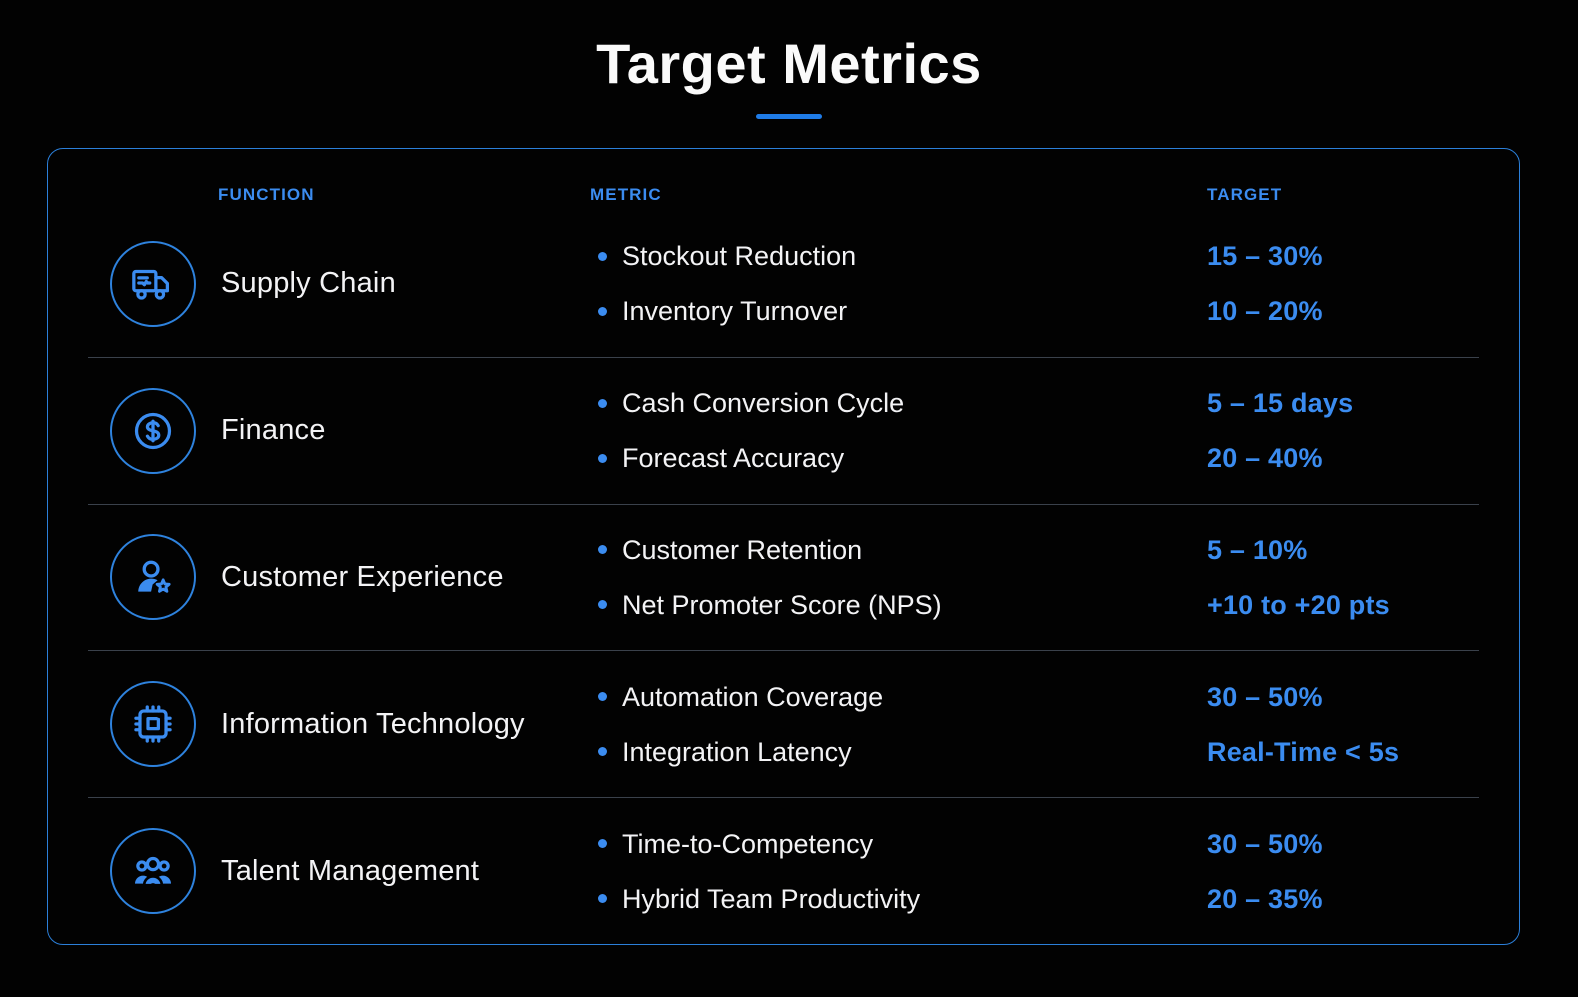 This screenshot has width=1578, height=997. What do you see at coordinates (1363, 577) in the screenshot?
I see `target-cell: 5 – 10% +10 to +20 pts` at bounding box center [1363, 577].